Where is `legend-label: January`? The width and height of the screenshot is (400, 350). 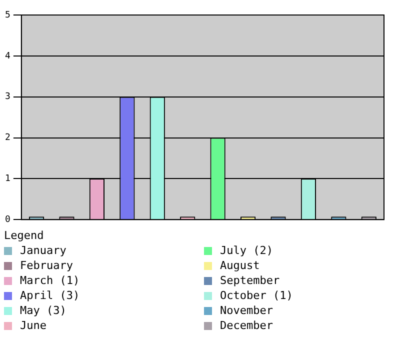 legend-label: January is located at coordinates (43, 250).